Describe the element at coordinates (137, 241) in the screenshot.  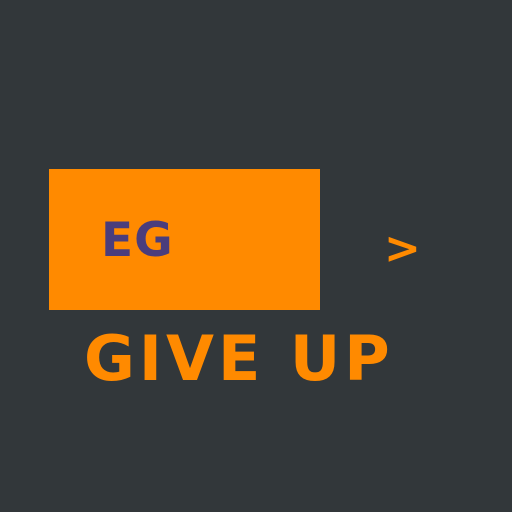
I see `logo-text: EG` at that location.